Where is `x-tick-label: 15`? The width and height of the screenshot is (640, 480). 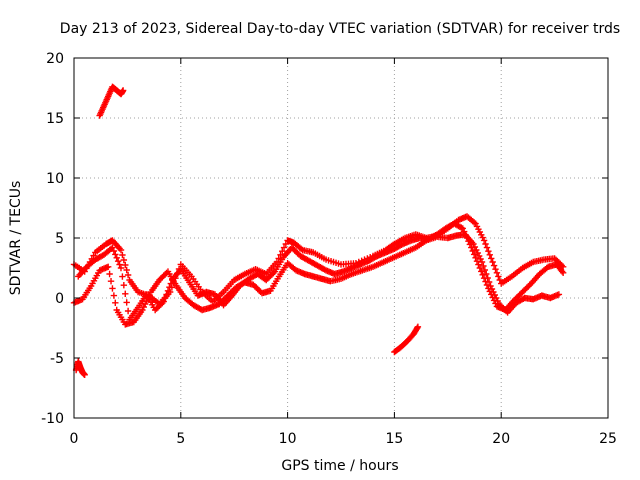
x-tick-label: 15 is located at coordinates (394, 439).